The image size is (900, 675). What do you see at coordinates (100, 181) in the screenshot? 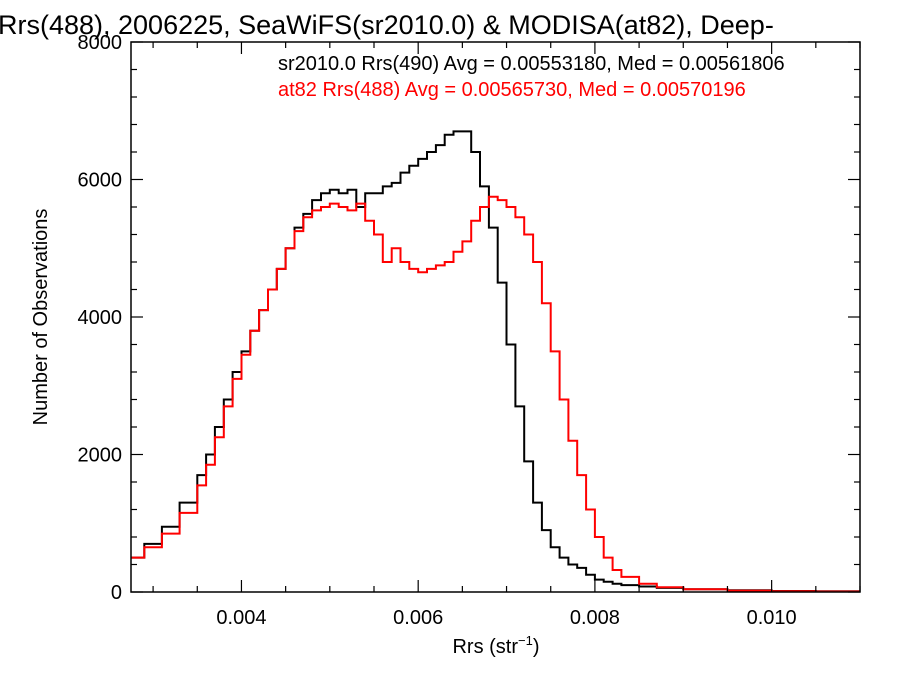
I see `y-tick-label: 6000` at bounding box center [100, 181].